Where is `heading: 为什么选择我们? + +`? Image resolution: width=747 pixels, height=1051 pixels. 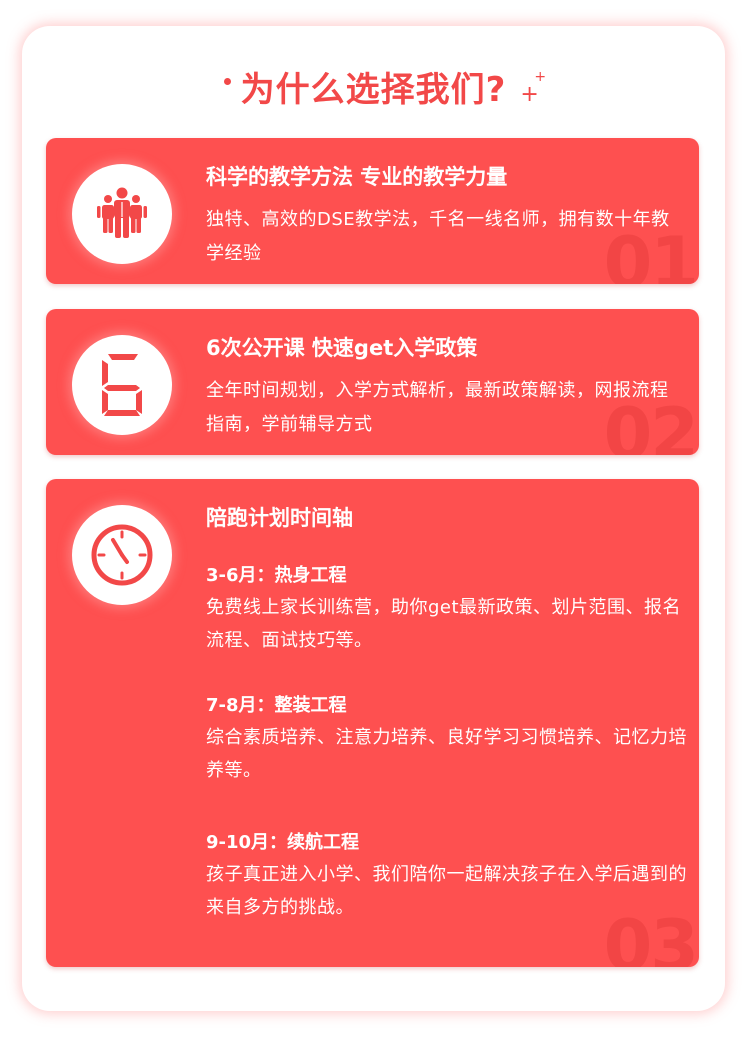
heading: 为什么选择我们? + + is located at coordinates (373, 90).